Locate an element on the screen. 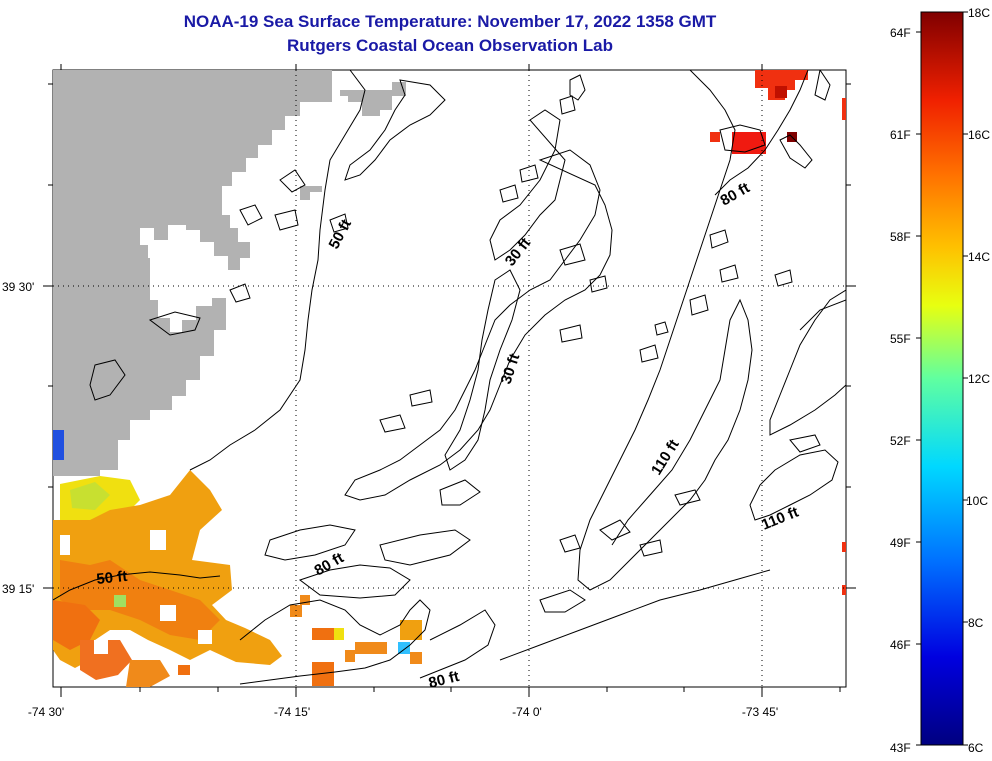  colorbar-label-f: 52F is located at coordinates (900, 441).